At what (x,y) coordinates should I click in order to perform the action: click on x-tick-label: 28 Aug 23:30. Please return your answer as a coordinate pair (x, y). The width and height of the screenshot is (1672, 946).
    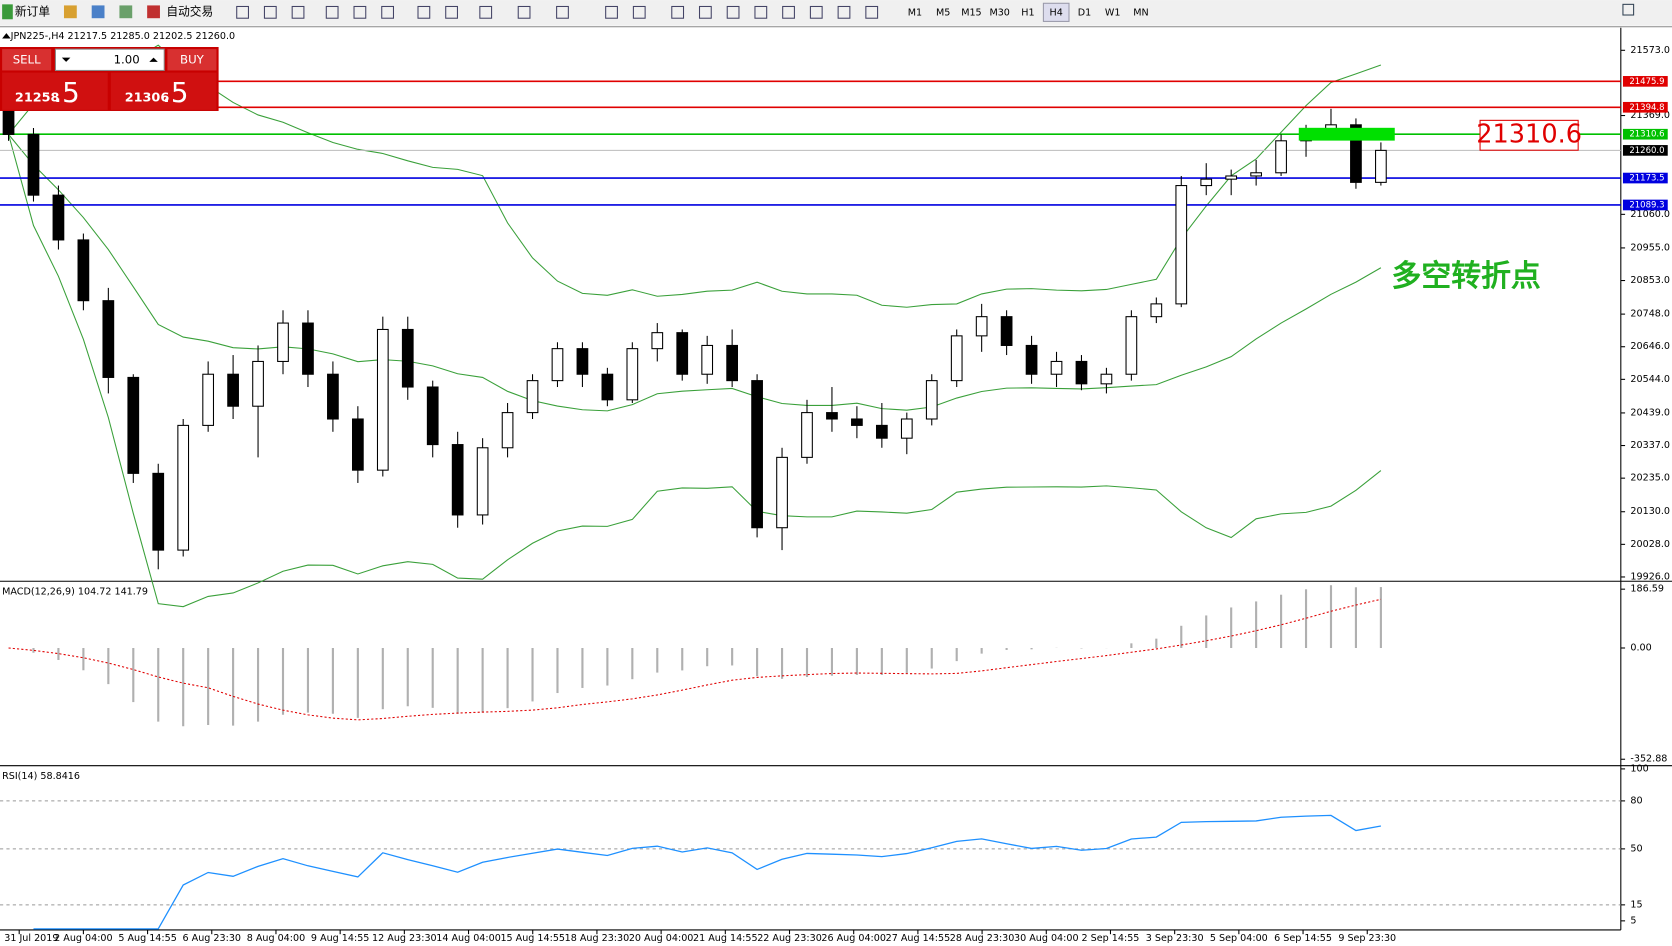
    Looking at the image, I should click on (982, 938).